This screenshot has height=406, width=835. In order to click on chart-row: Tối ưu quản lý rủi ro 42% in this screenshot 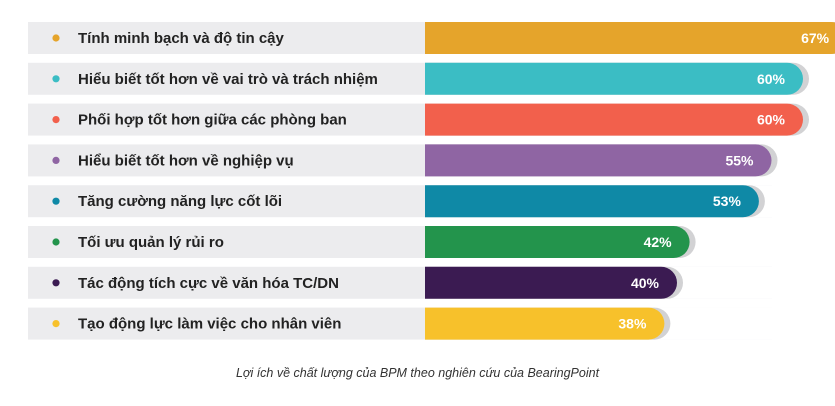, I will do `click(400, 242)`.